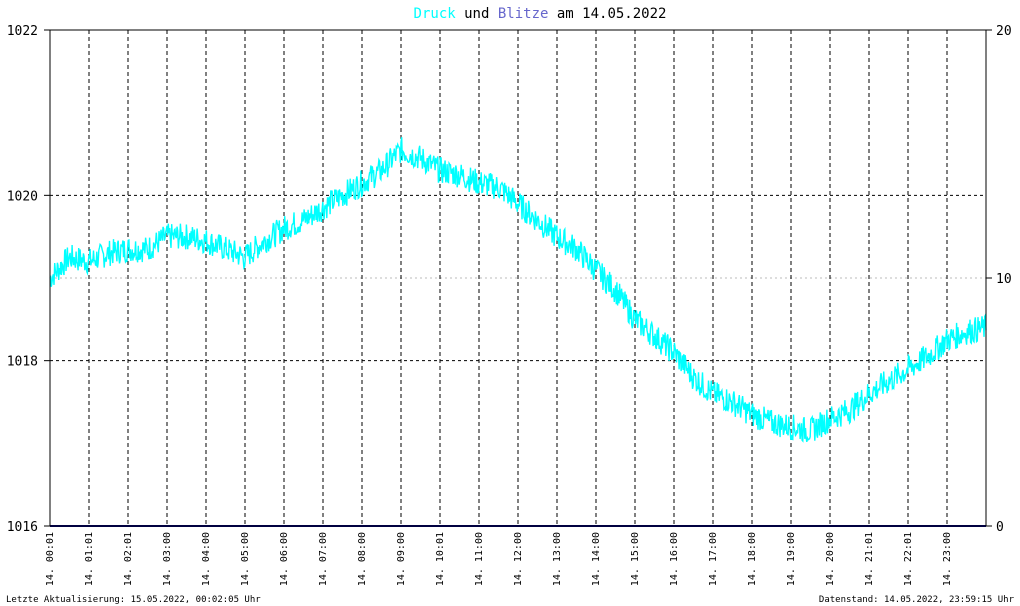 This screenshot has width=1020, height=606. I want to click on x-tick-label: 14. 05:00, so click(245, 559).